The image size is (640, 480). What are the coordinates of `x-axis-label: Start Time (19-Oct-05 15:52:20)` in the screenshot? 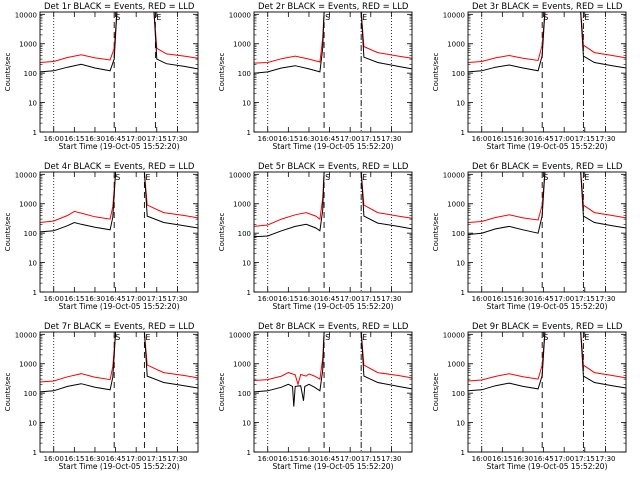 It's located at (118, 306).